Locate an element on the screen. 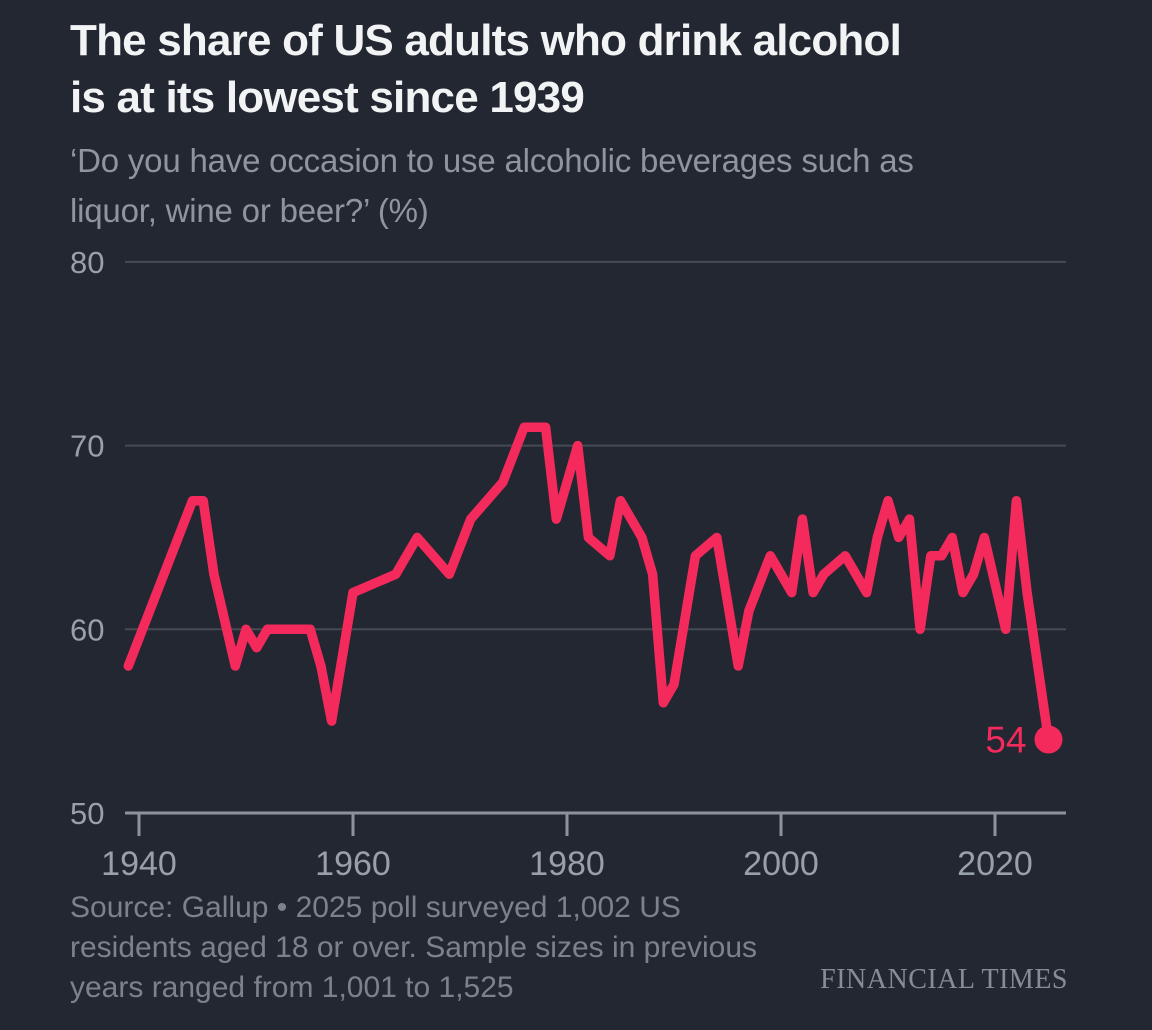  chart-subtitle-line2: liquor, wine or beer?’ (%) is located at coordinates (249, 210).